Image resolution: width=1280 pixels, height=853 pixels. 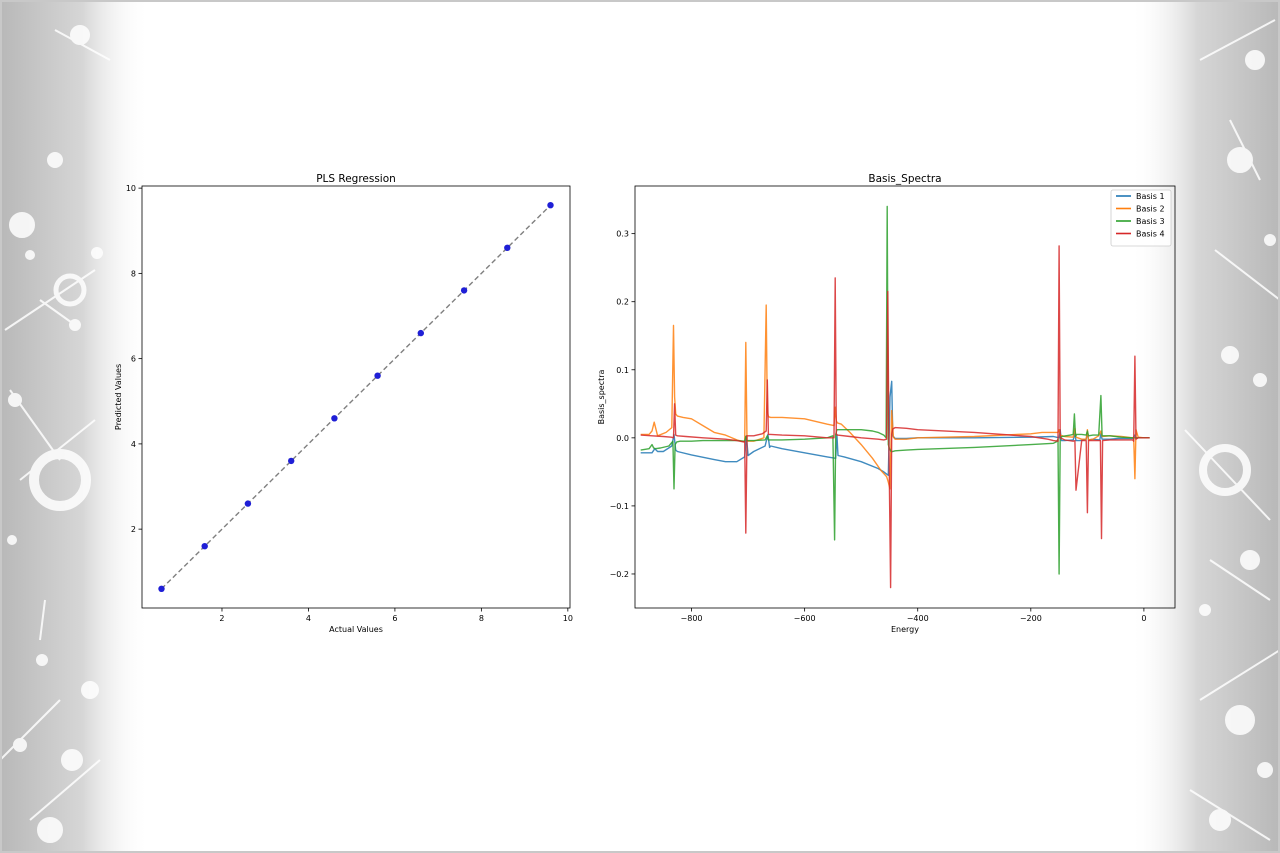 What do you see at coordinates (133, 444) in the screenshot?
I see `y-tick-label: 4` at bounding box center [133, 444].